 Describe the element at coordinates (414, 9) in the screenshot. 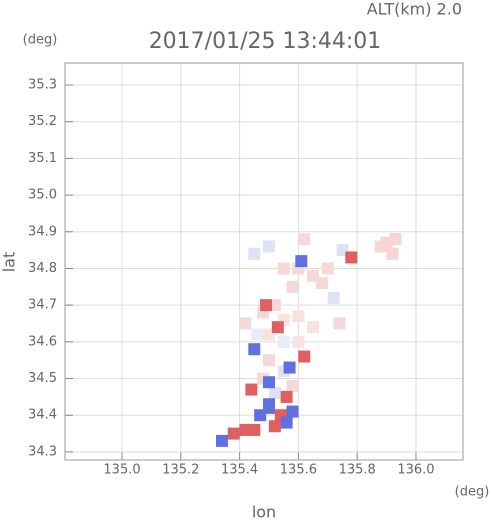

I see `subtitle: ALT(km) 2.0` at that location.